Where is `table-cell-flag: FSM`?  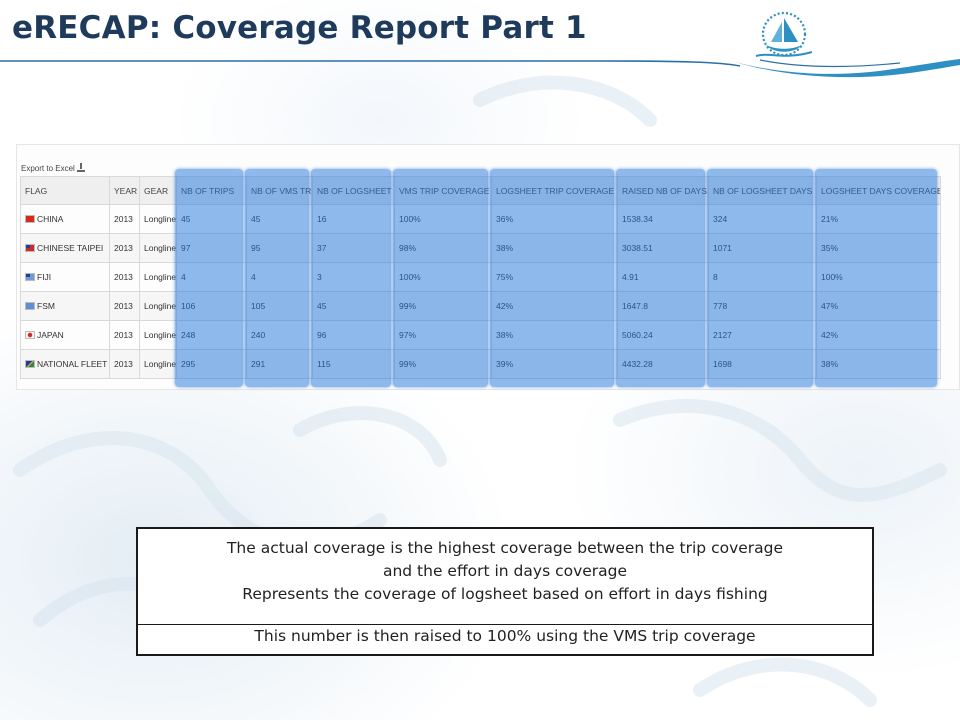 table-cell-flag: FSM is located at coordinates (65, 306).